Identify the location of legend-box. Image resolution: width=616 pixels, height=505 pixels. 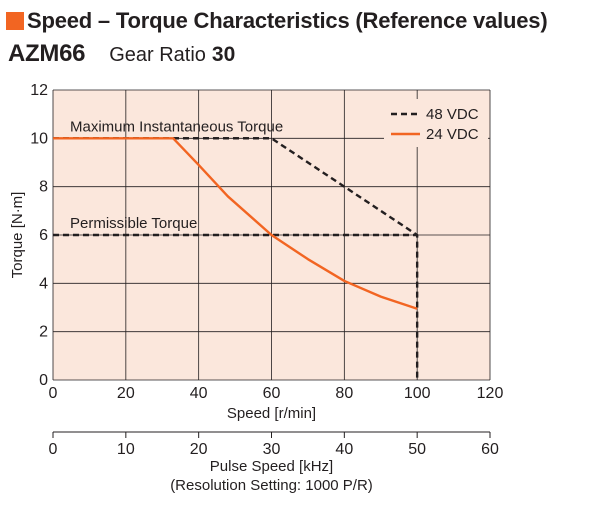
(436, 123).